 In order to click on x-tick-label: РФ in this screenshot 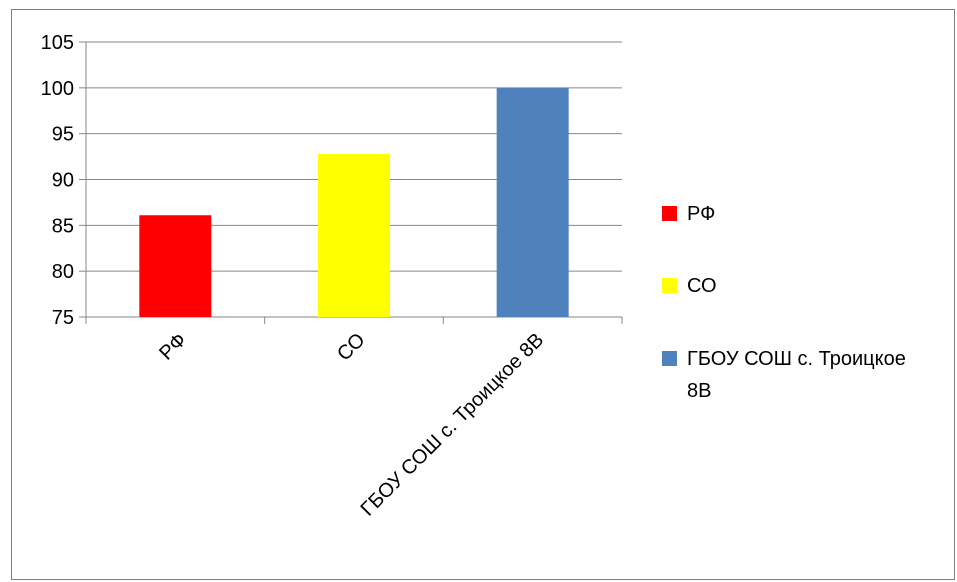, I will do `click(173, 347)`.